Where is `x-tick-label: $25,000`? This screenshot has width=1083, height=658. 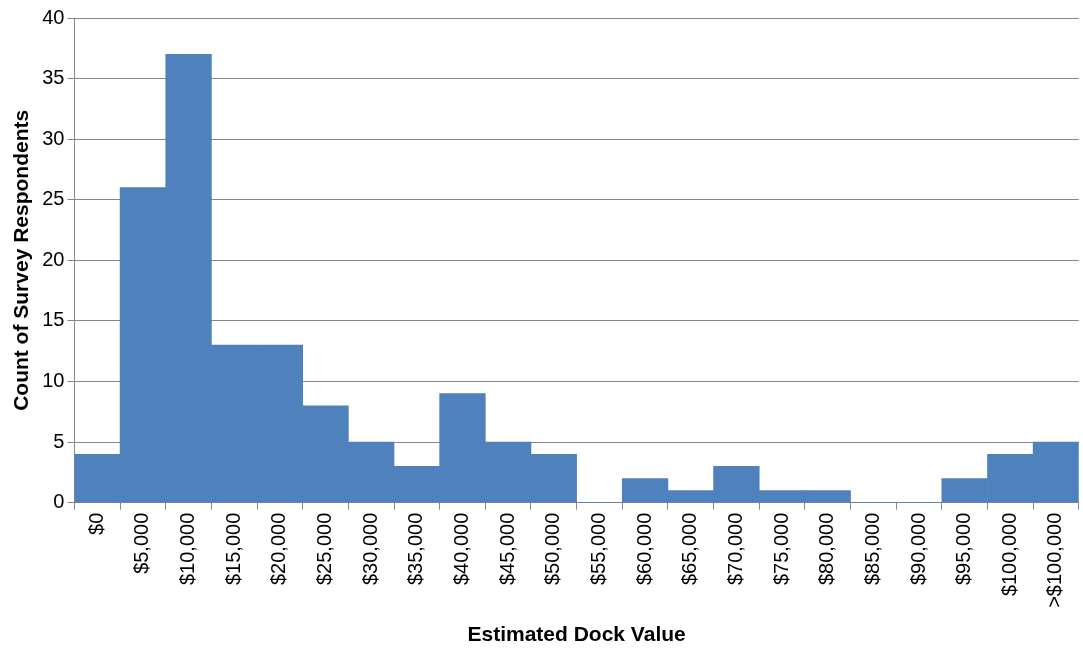
x-tick-label: $25,000 is located at coordinates (324, 548).